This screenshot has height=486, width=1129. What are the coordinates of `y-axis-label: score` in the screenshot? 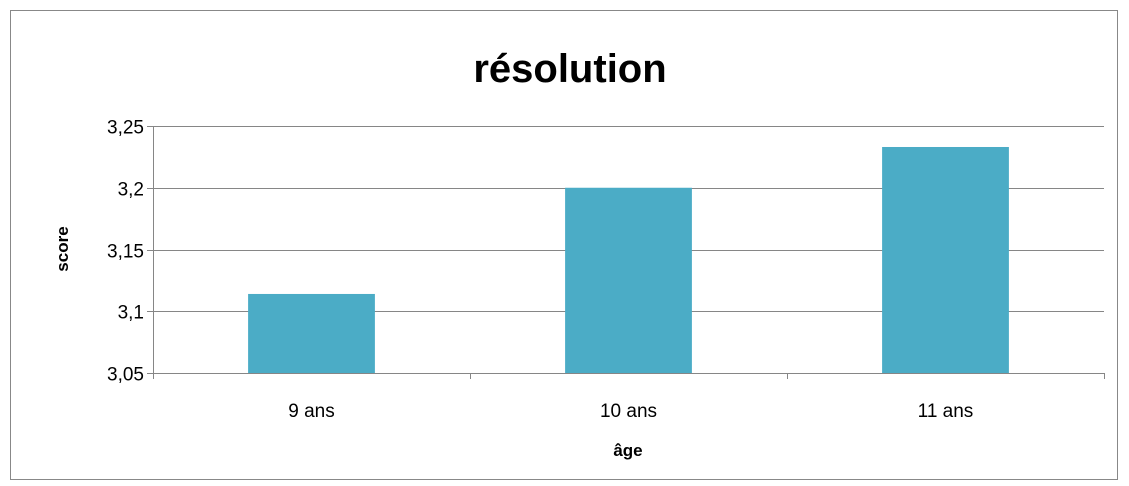 It's located at (62, 248).